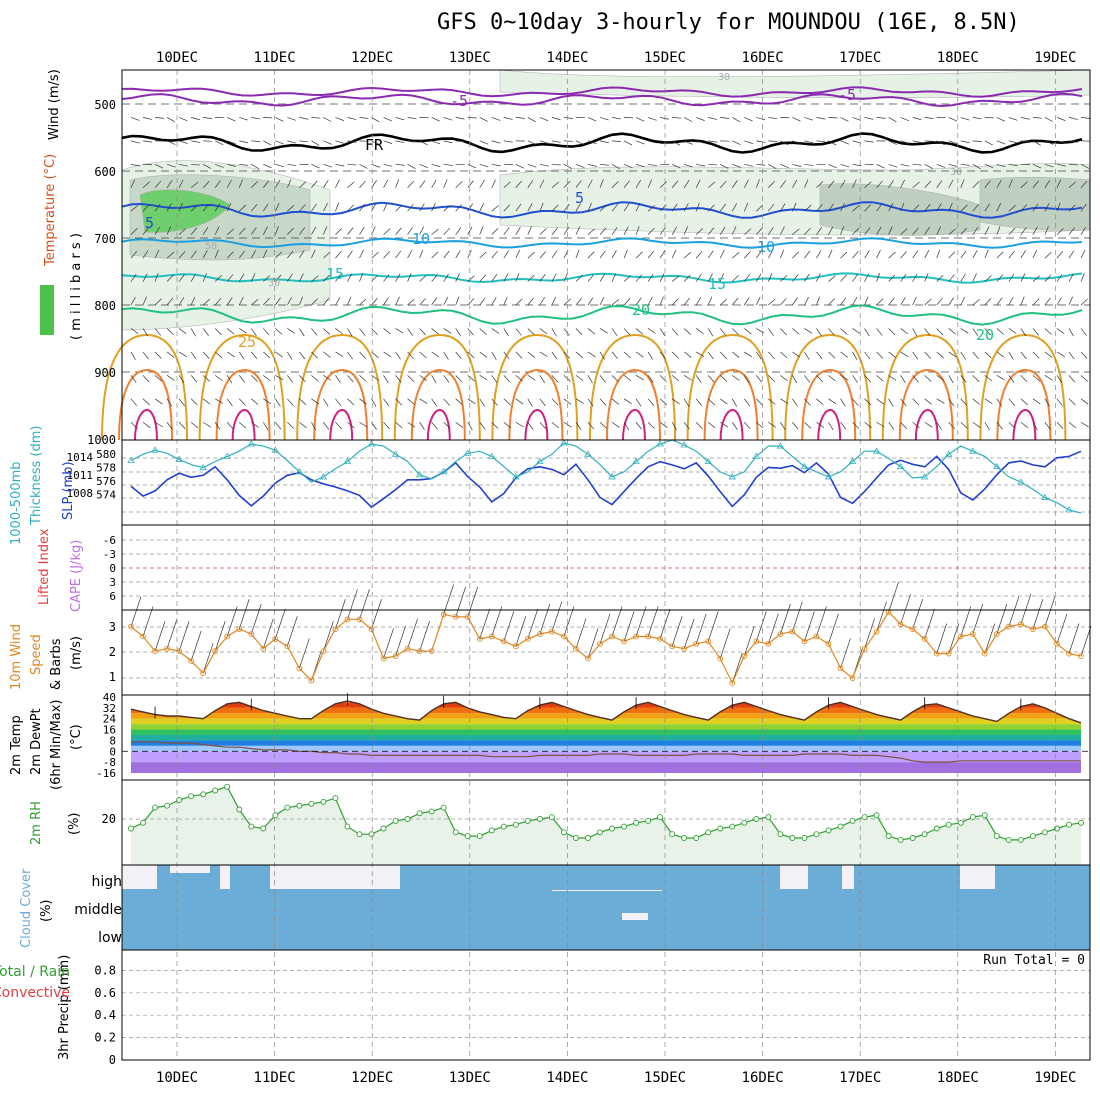 The width and height of the screenshot is (1100, 1100). Describe the element at coordinates (54, 104) in the screenshot. I see `panel-y-label: Wind (m/s)` at that location.